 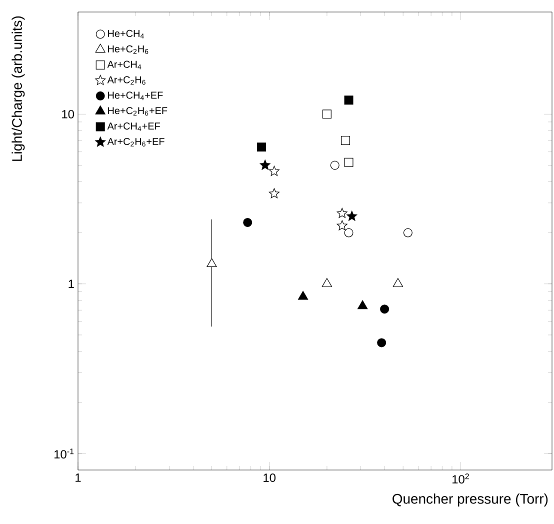 I want to click on x-tick-label: 10$^{2}$, so click(x=460, y=479).